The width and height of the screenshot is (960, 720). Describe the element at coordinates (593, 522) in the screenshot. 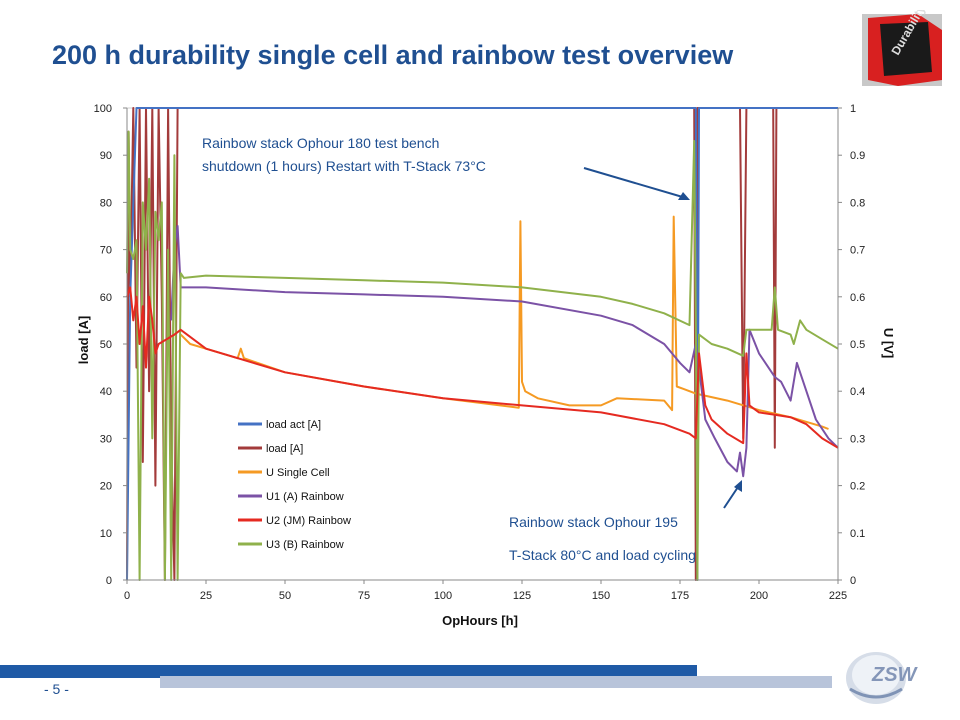

I see `annotation-2-line-1: Rainbow stack Ophour 195` at that location.